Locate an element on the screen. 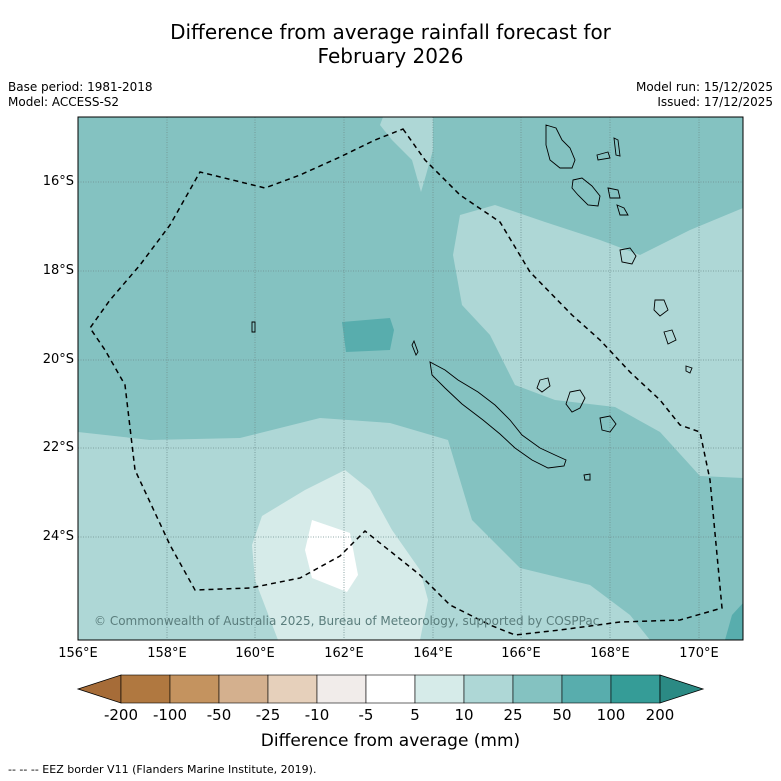  colorbar-label: 200 is located at coordinates (660, 715).